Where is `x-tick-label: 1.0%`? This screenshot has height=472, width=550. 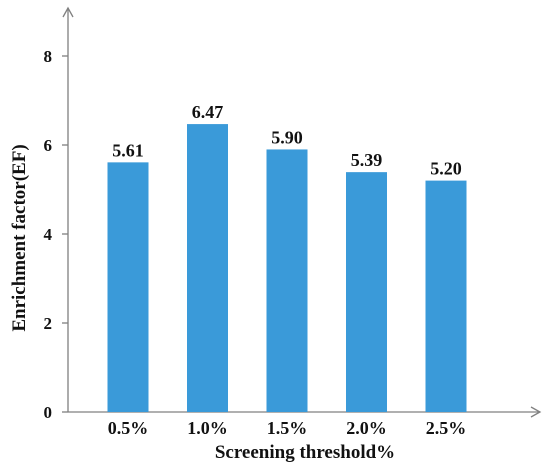
x-tick-label: 1.0% is located at coordinates (207, 428).